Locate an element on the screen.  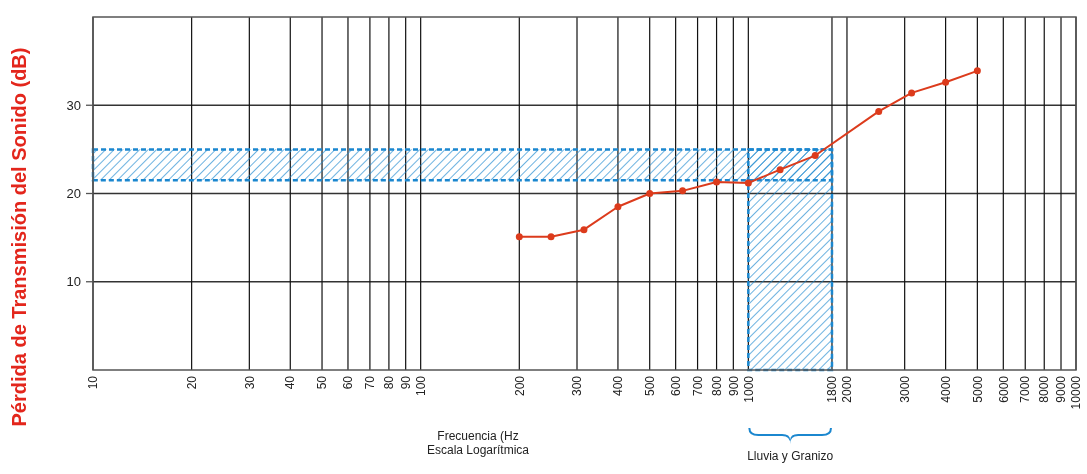
x-tick-label: 10000 is located at coordinates (1076, 392).